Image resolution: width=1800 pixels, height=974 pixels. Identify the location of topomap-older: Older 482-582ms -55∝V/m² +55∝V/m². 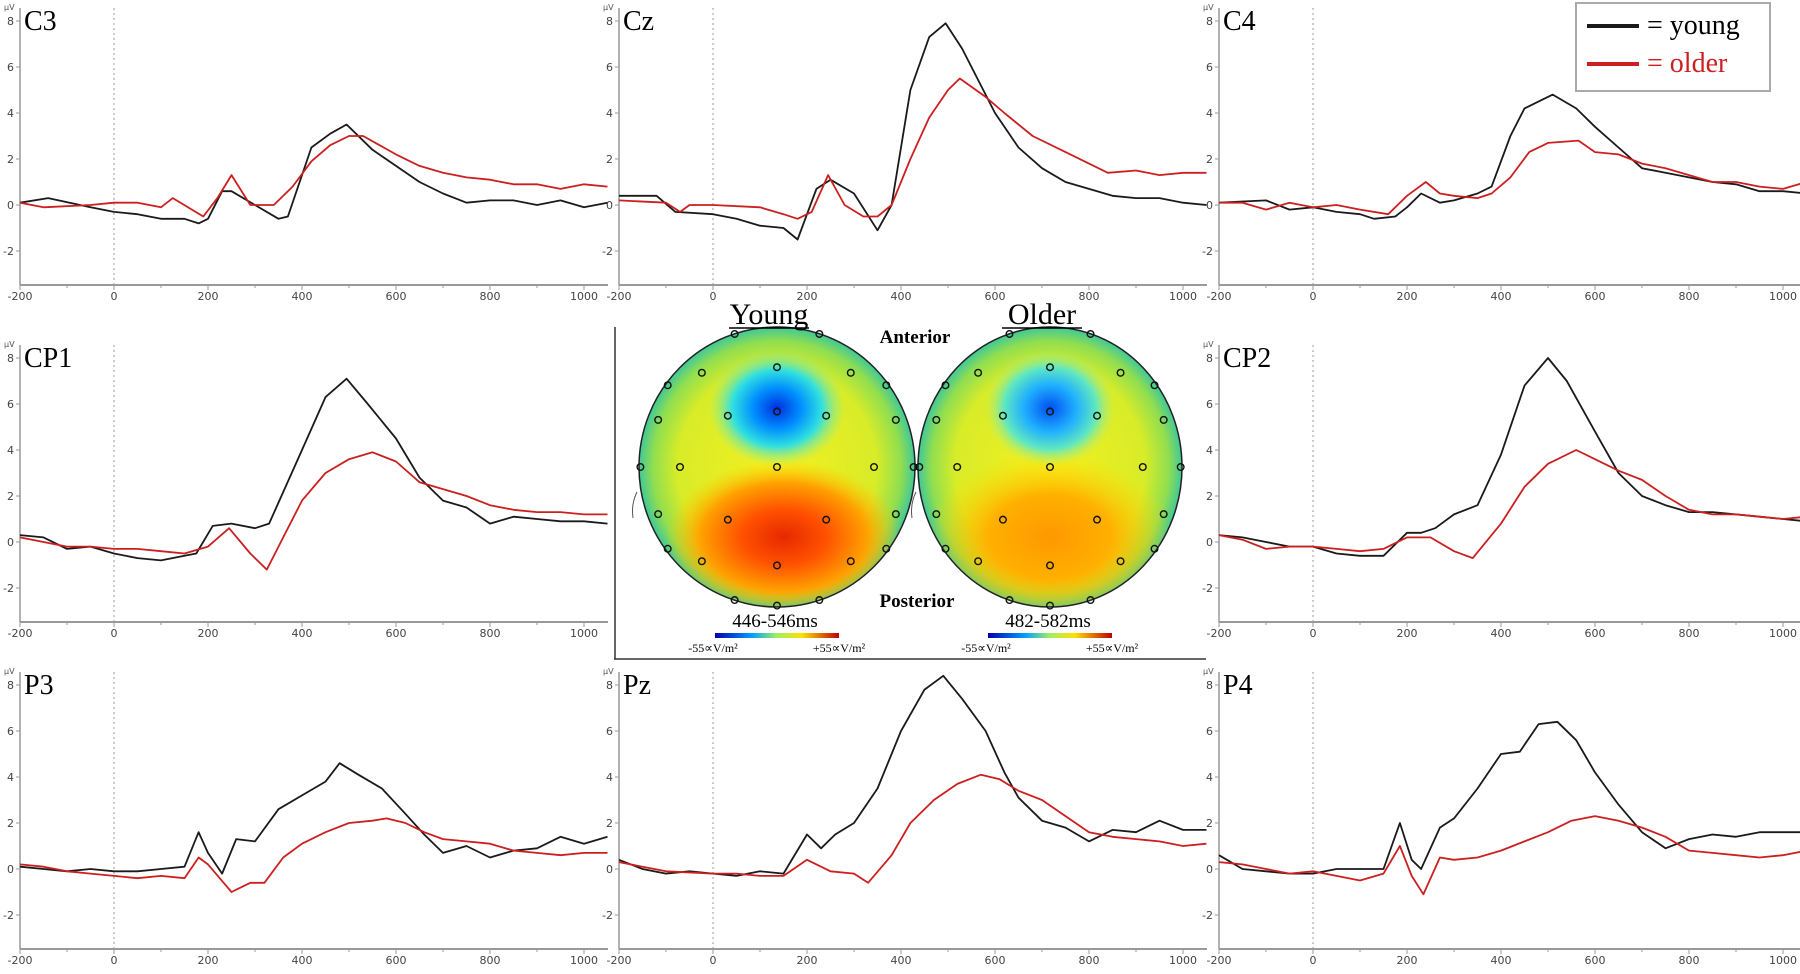
(1048, 477).